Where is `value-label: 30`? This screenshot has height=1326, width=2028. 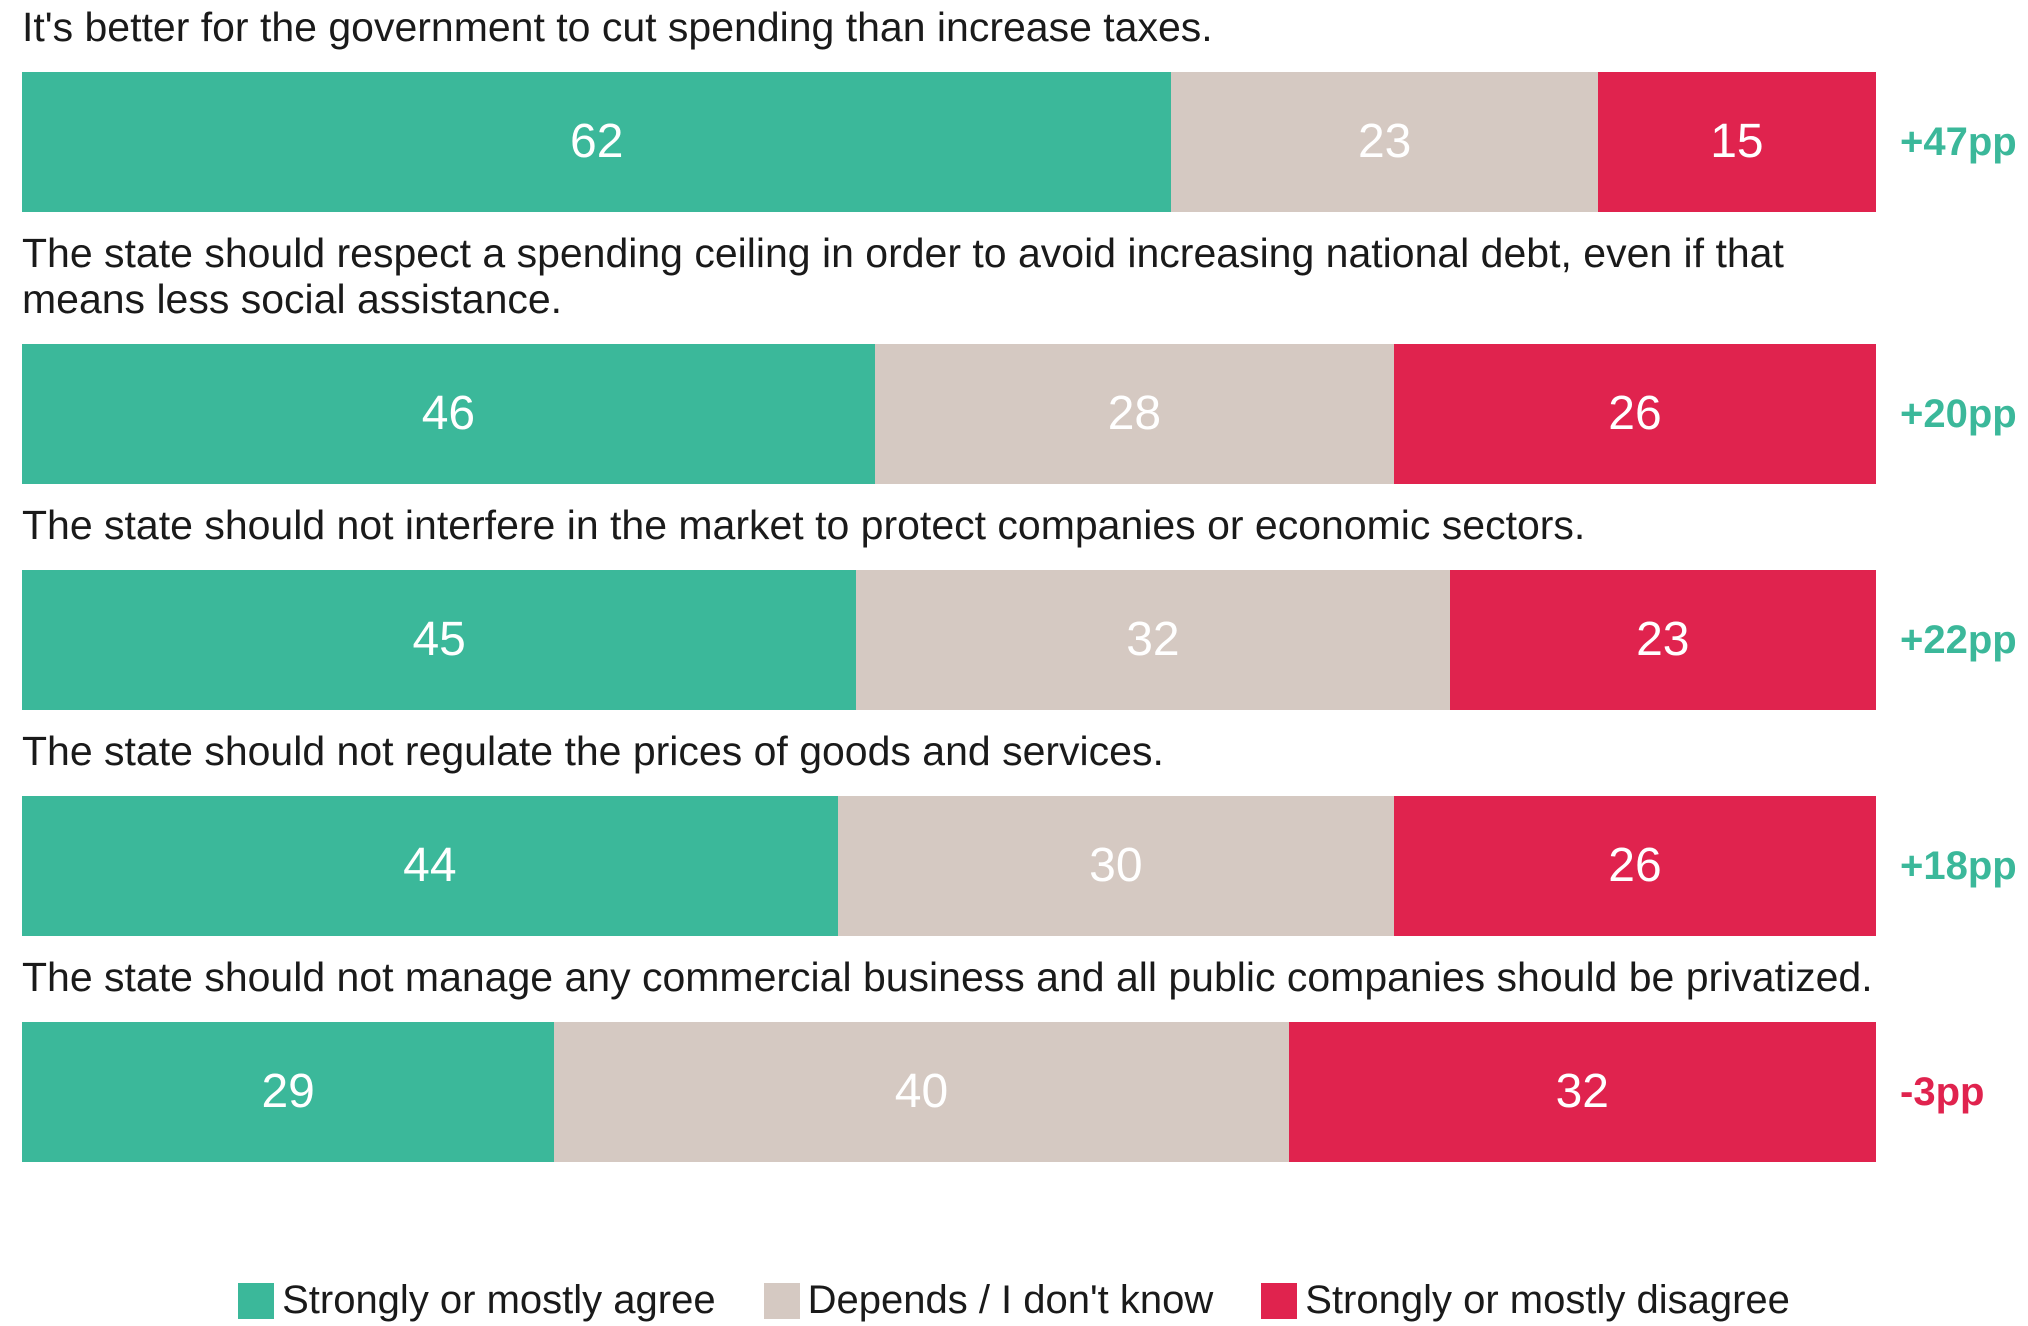
value-label: 30 is located at coordinates (1116, 865).